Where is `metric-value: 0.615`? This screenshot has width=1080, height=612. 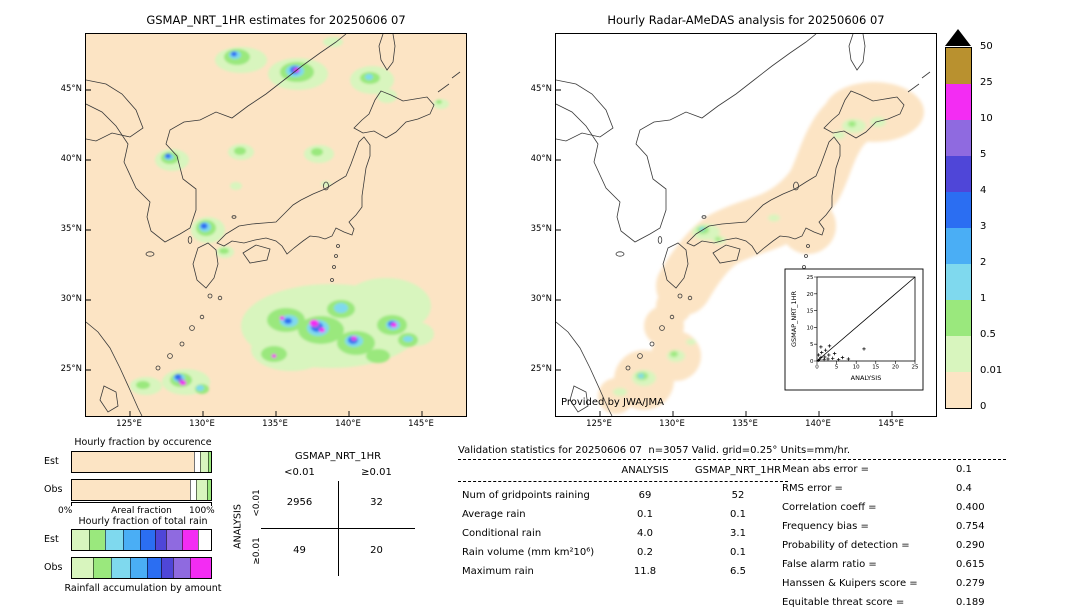 metric-value: 0.615 is located at coordinates (970, 564).